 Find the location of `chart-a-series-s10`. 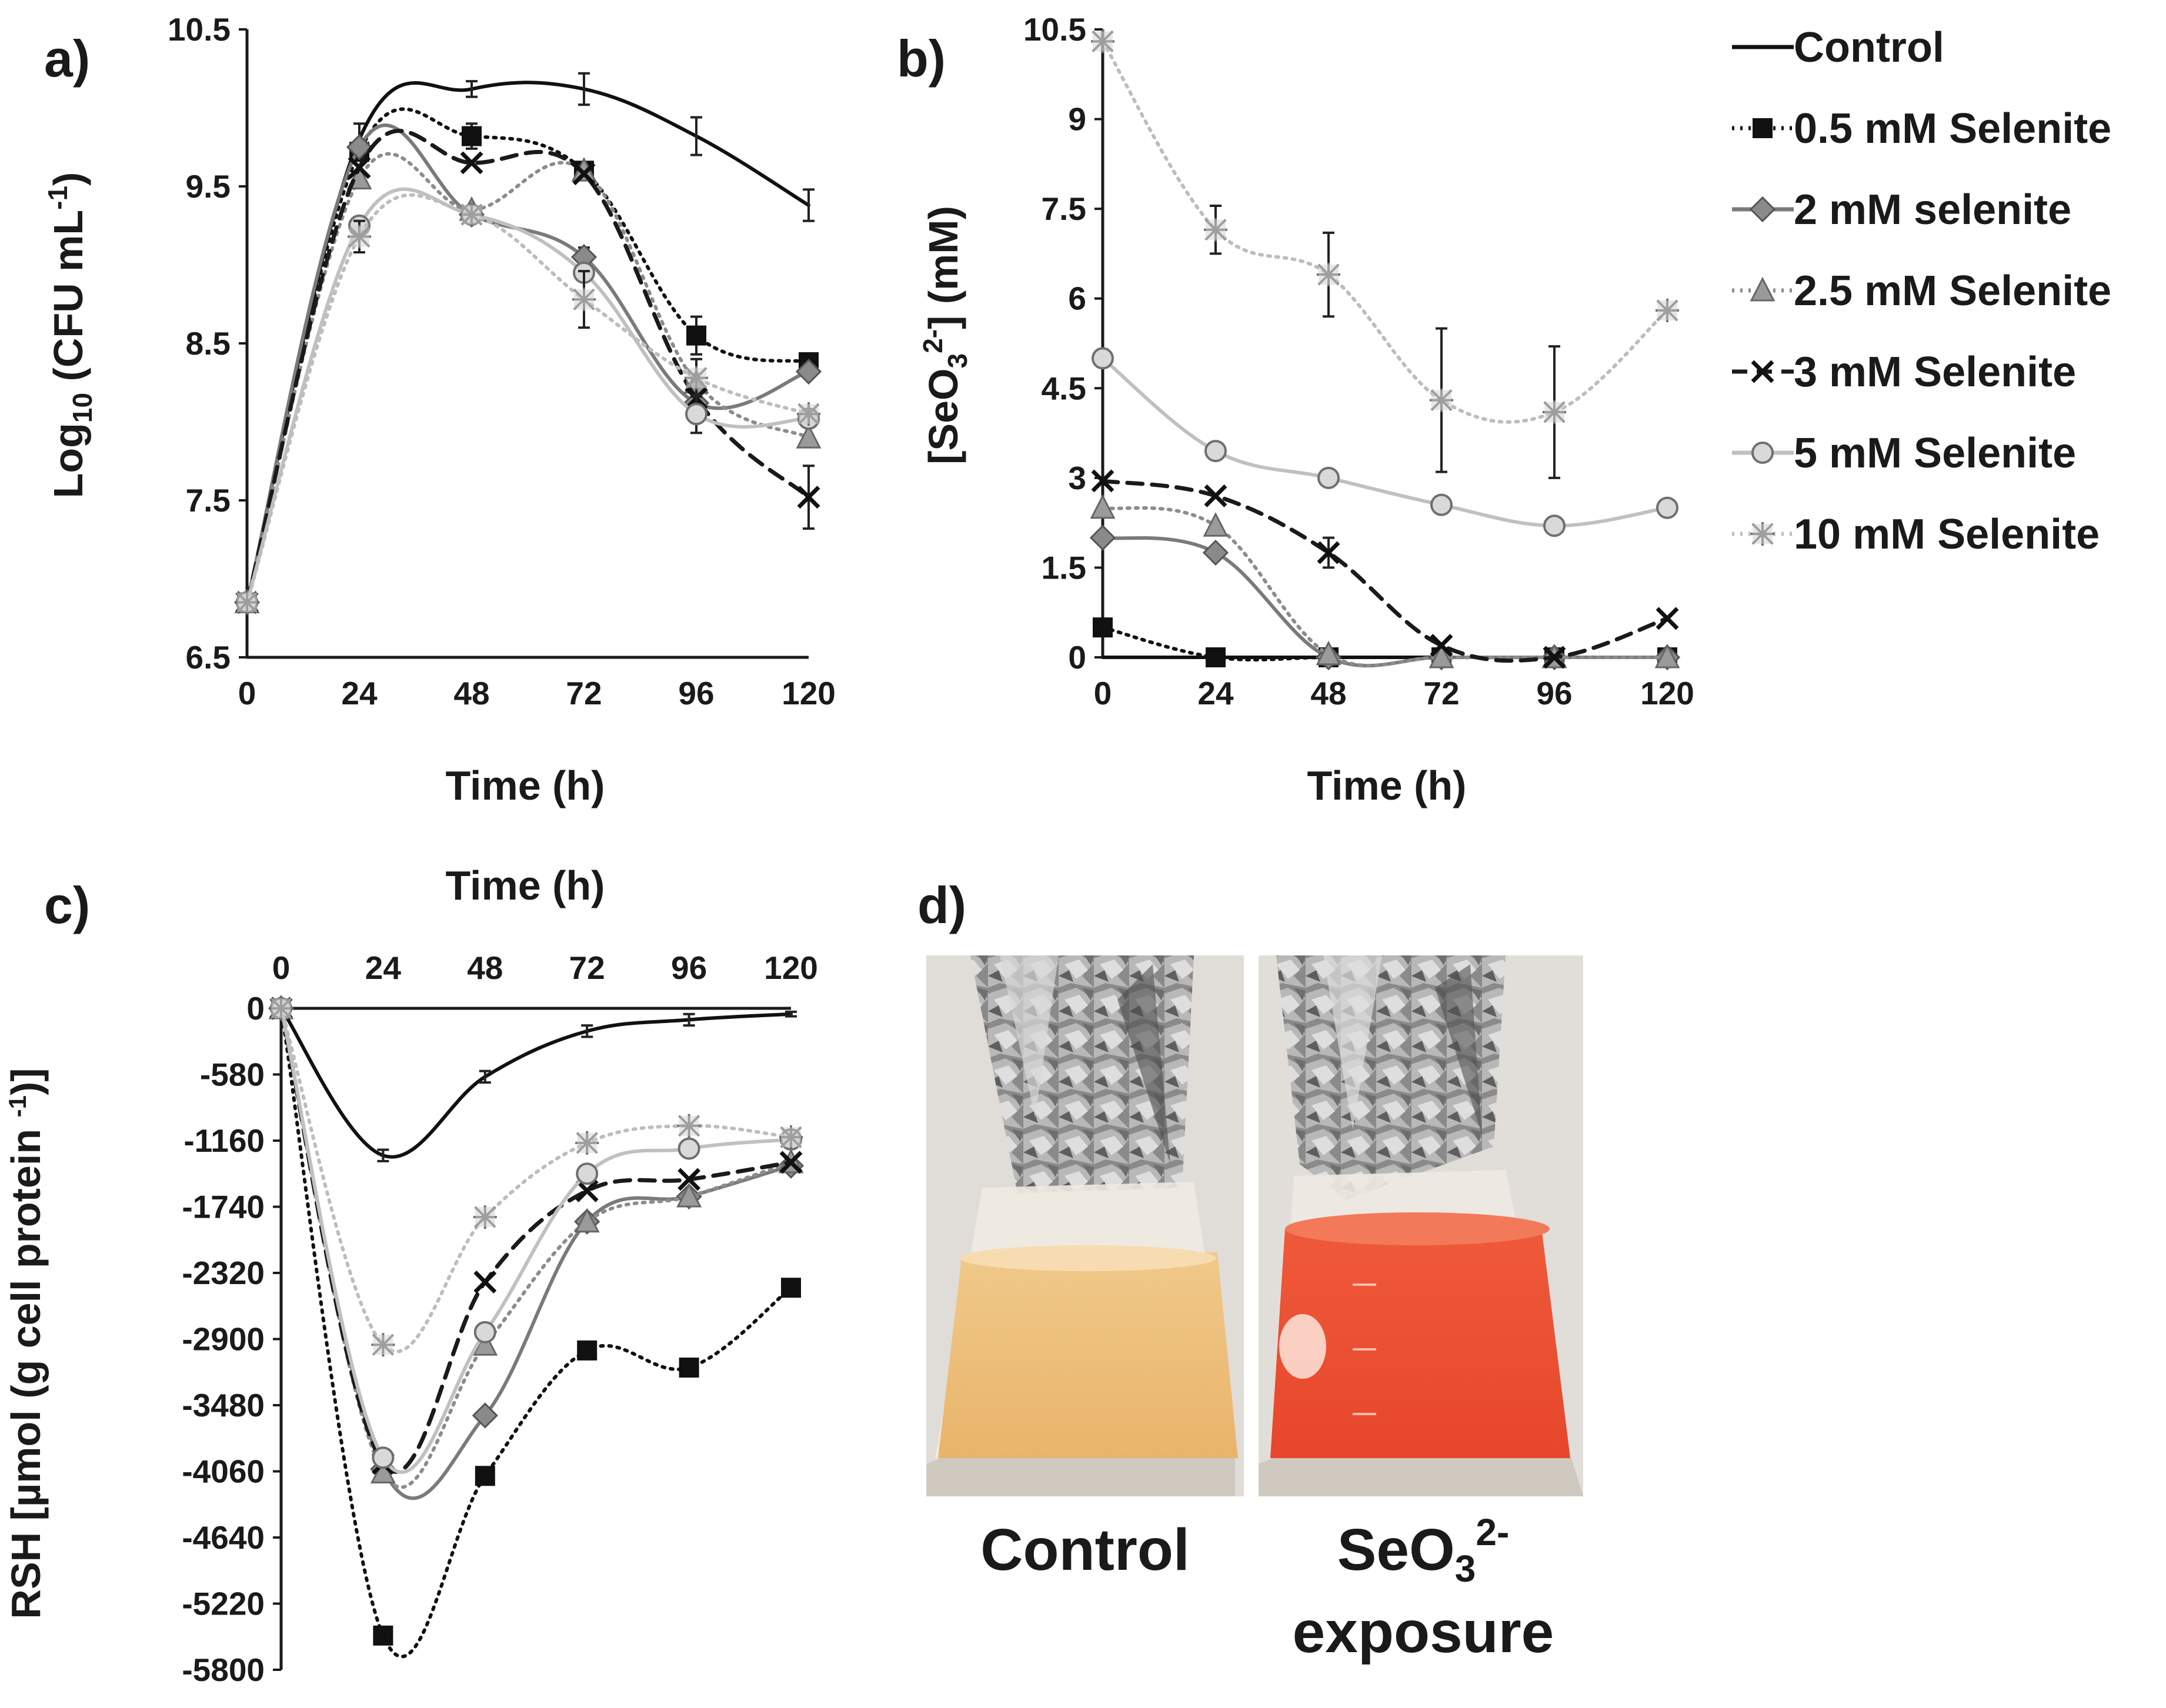

chart-a-series-s10 is located at coordinates (527, 403).